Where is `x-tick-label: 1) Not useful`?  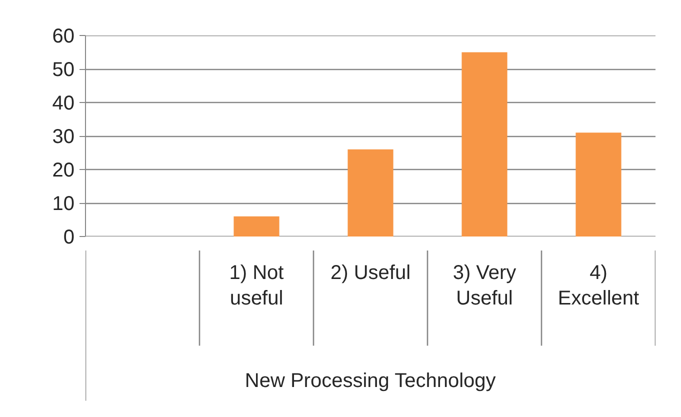
x-tick-label: 1) Not useful is located at coordinates (256, 286).